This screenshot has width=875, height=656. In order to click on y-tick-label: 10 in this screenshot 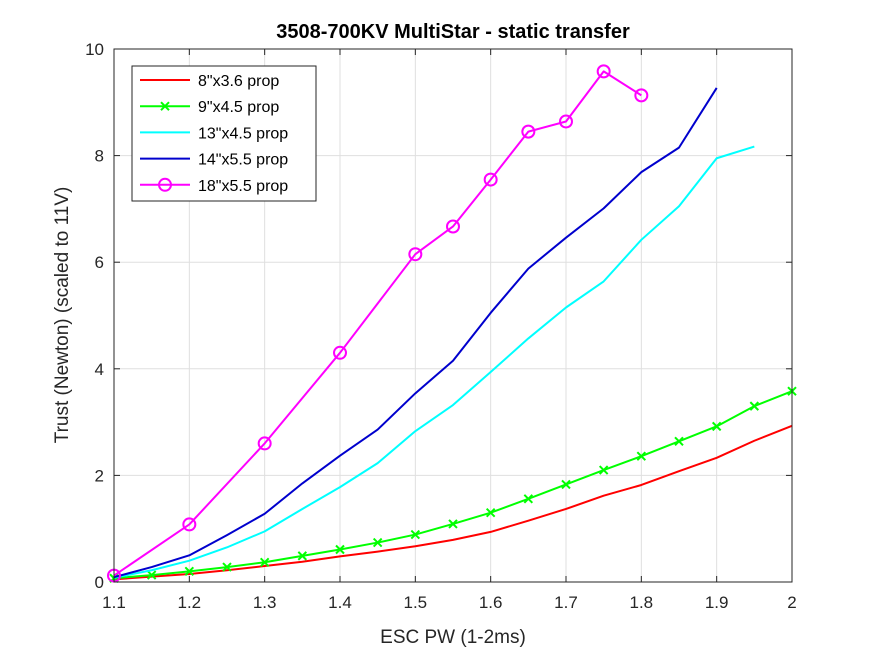, I will do `click(94, 49)`.